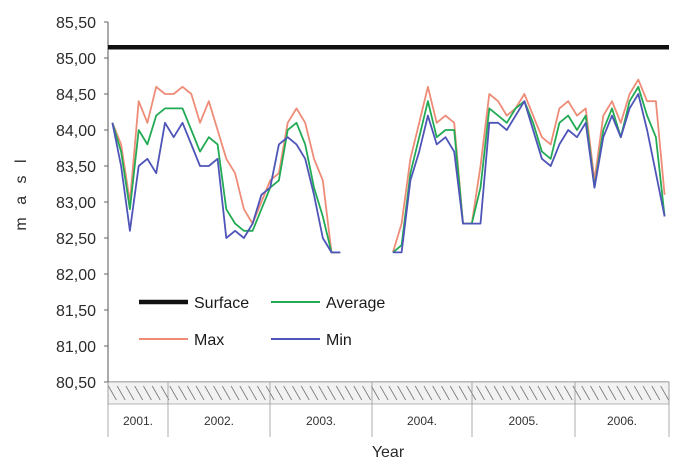 Image resolution: width=678 pixels, height=466 pixels. What do you see at coordinates (76, 383) in the screenshot?
I see `y-tick-label: 80,50` at bounding box center [76, 383].